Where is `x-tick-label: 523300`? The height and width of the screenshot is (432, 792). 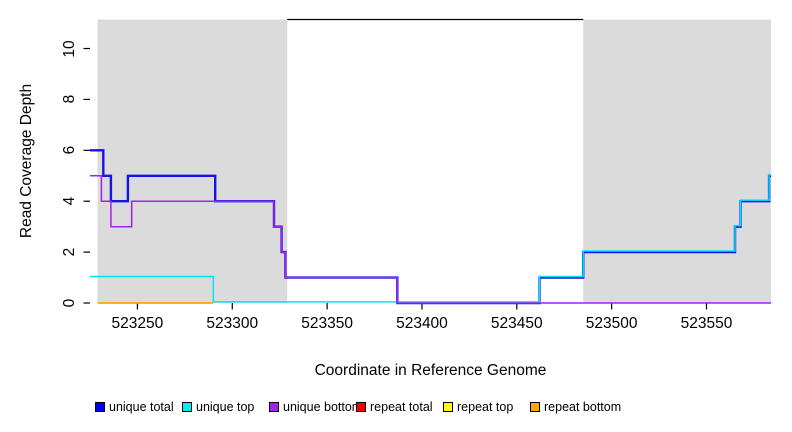
x-tick-label: 523300 is located at coordinates (232, 323).